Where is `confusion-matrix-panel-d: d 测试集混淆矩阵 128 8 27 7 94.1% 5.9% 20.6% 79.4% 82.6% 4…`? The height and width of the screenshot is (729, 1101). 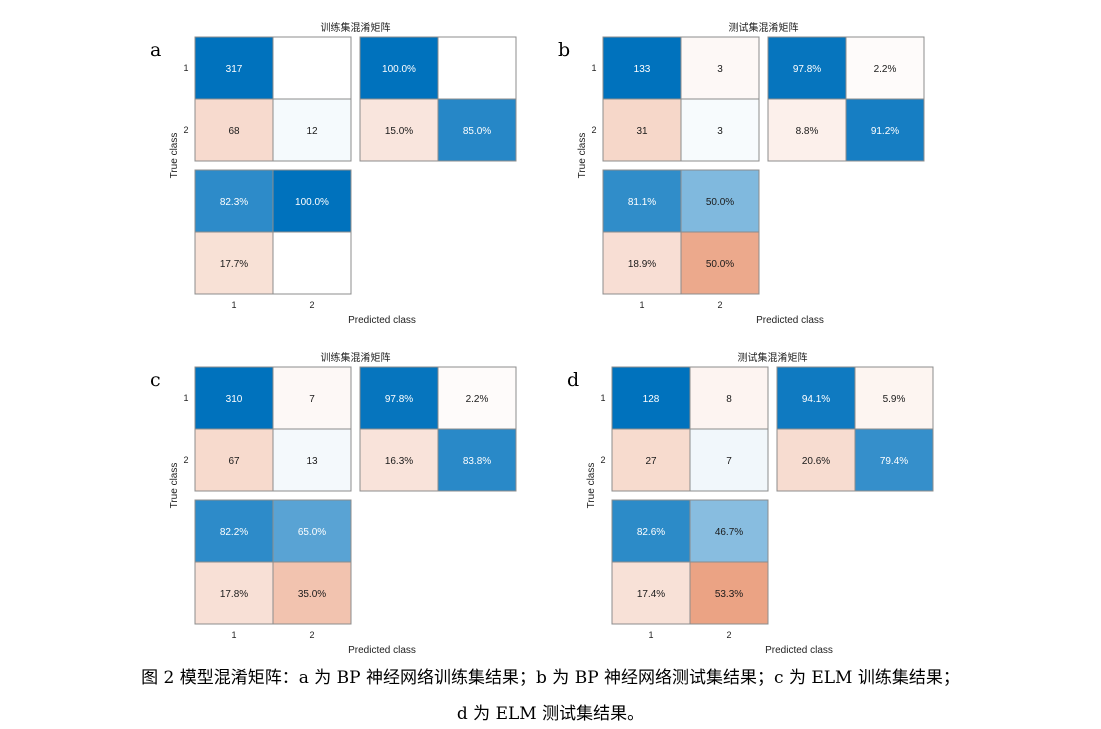
confusion-matrix-panel-d: d 测试集混淆矩阵 128 8 27 7 94.1% 5.9% 20.6% 79.4% 82.6% 4… is located at coordinates (750, 503).